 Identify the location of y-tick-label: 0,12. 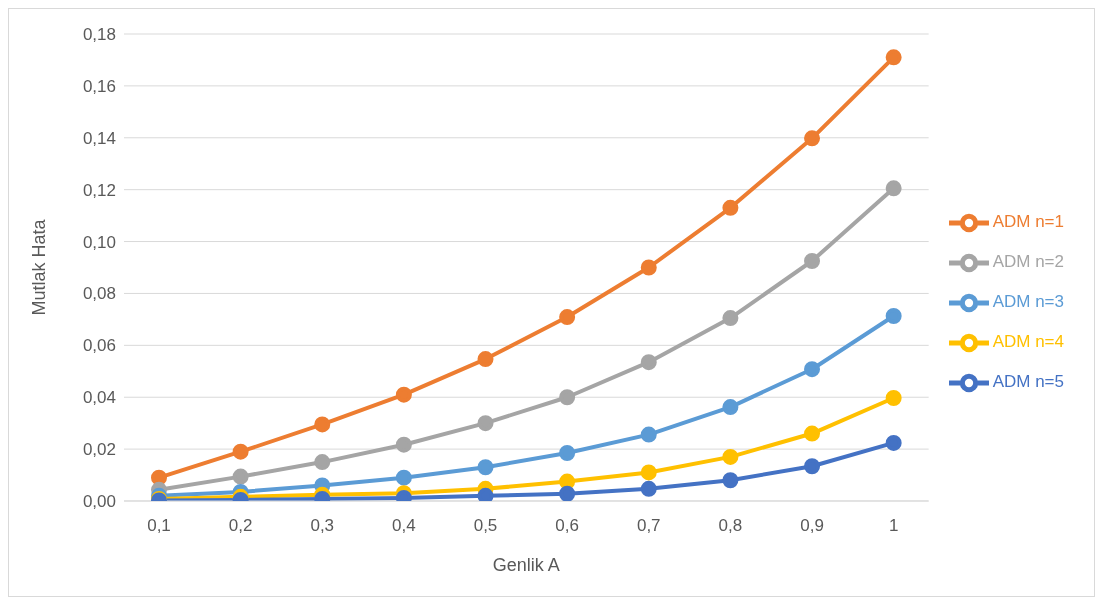
(99, 190).